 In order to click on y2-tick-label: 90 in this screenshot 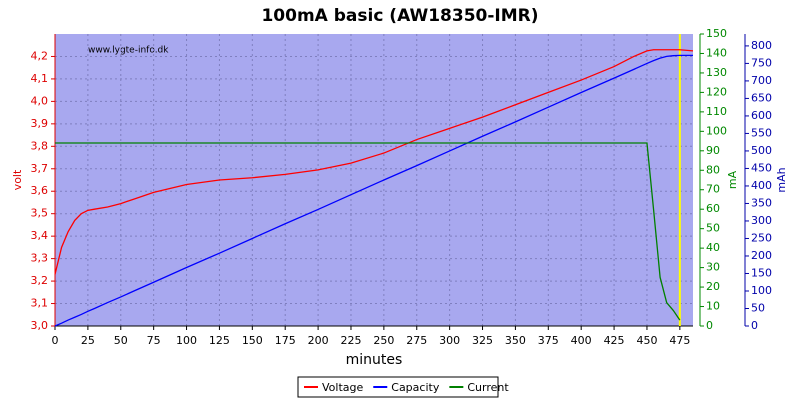, I will do `click(713, 150)`.